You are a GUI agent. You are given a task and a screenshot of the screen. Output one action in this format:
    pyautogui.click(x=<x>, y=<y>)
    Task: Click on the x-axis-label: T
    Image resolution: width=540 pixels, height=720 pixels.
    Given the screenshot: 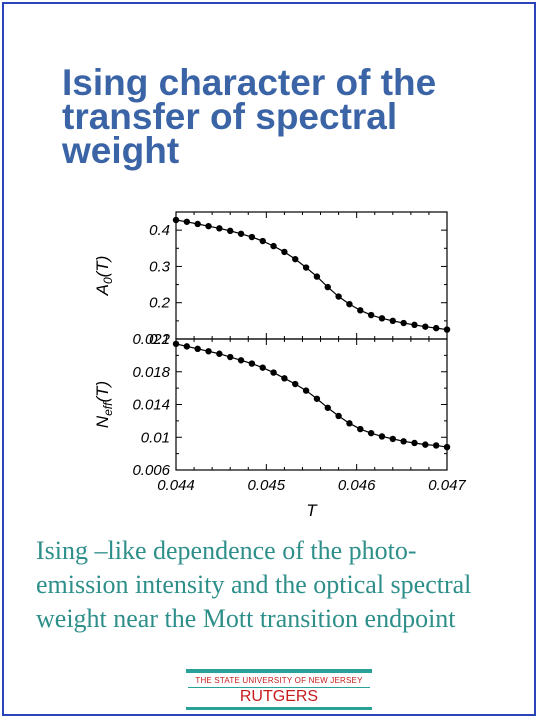 What is the action you would take?
    pyautogui.click(x=312, y=510)
    